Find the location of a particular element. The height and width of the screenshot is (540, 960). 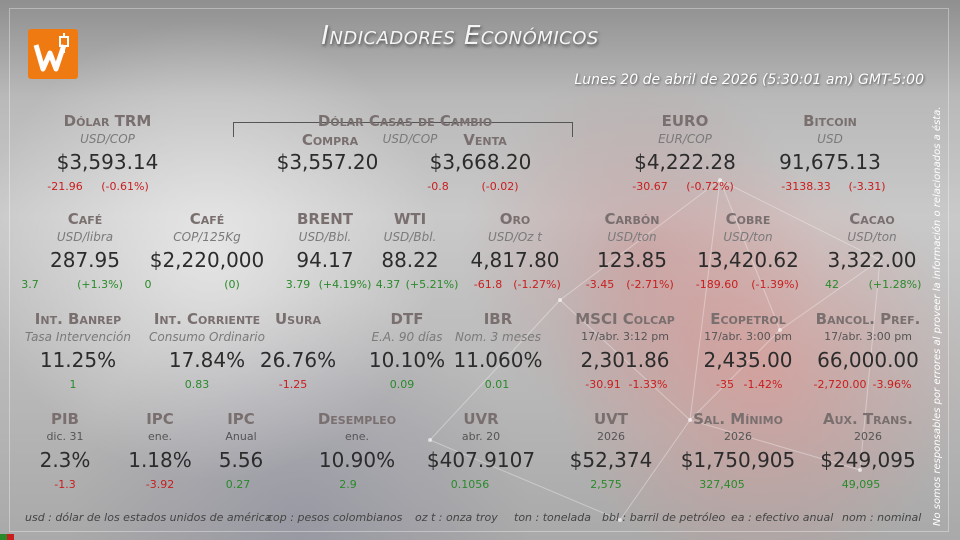

indicator-change: 0.83 is located at coordinates (197, 384).